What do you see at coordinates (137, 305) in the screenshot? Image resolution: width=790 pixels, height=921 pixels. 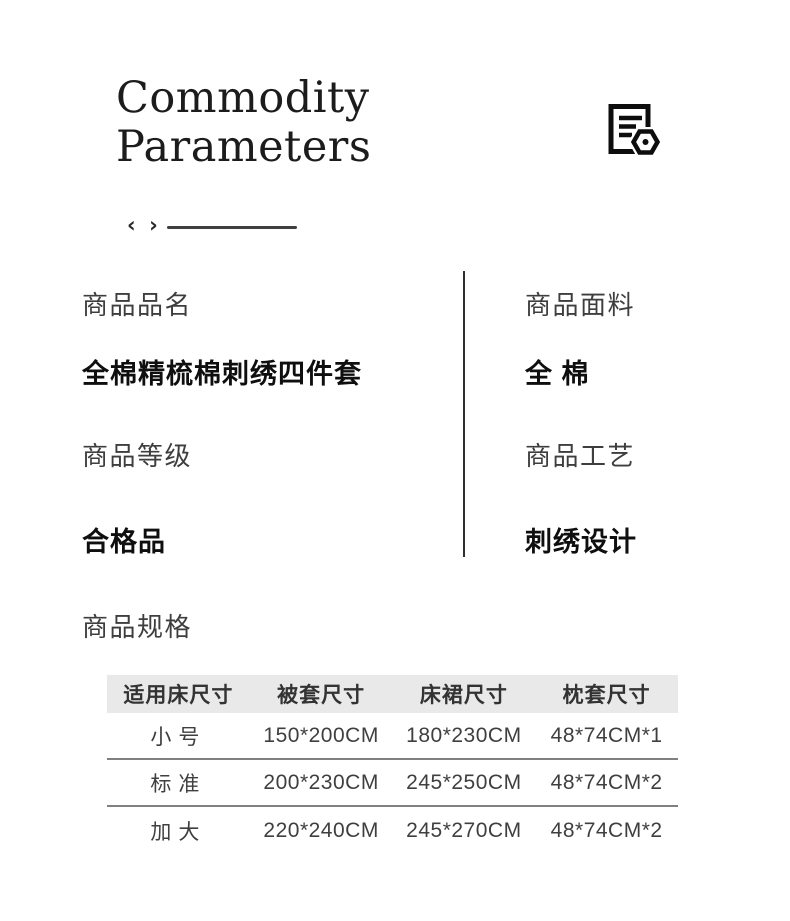 I see `attr-label-product-name: 商品品名` at bounding box center [137, 305].